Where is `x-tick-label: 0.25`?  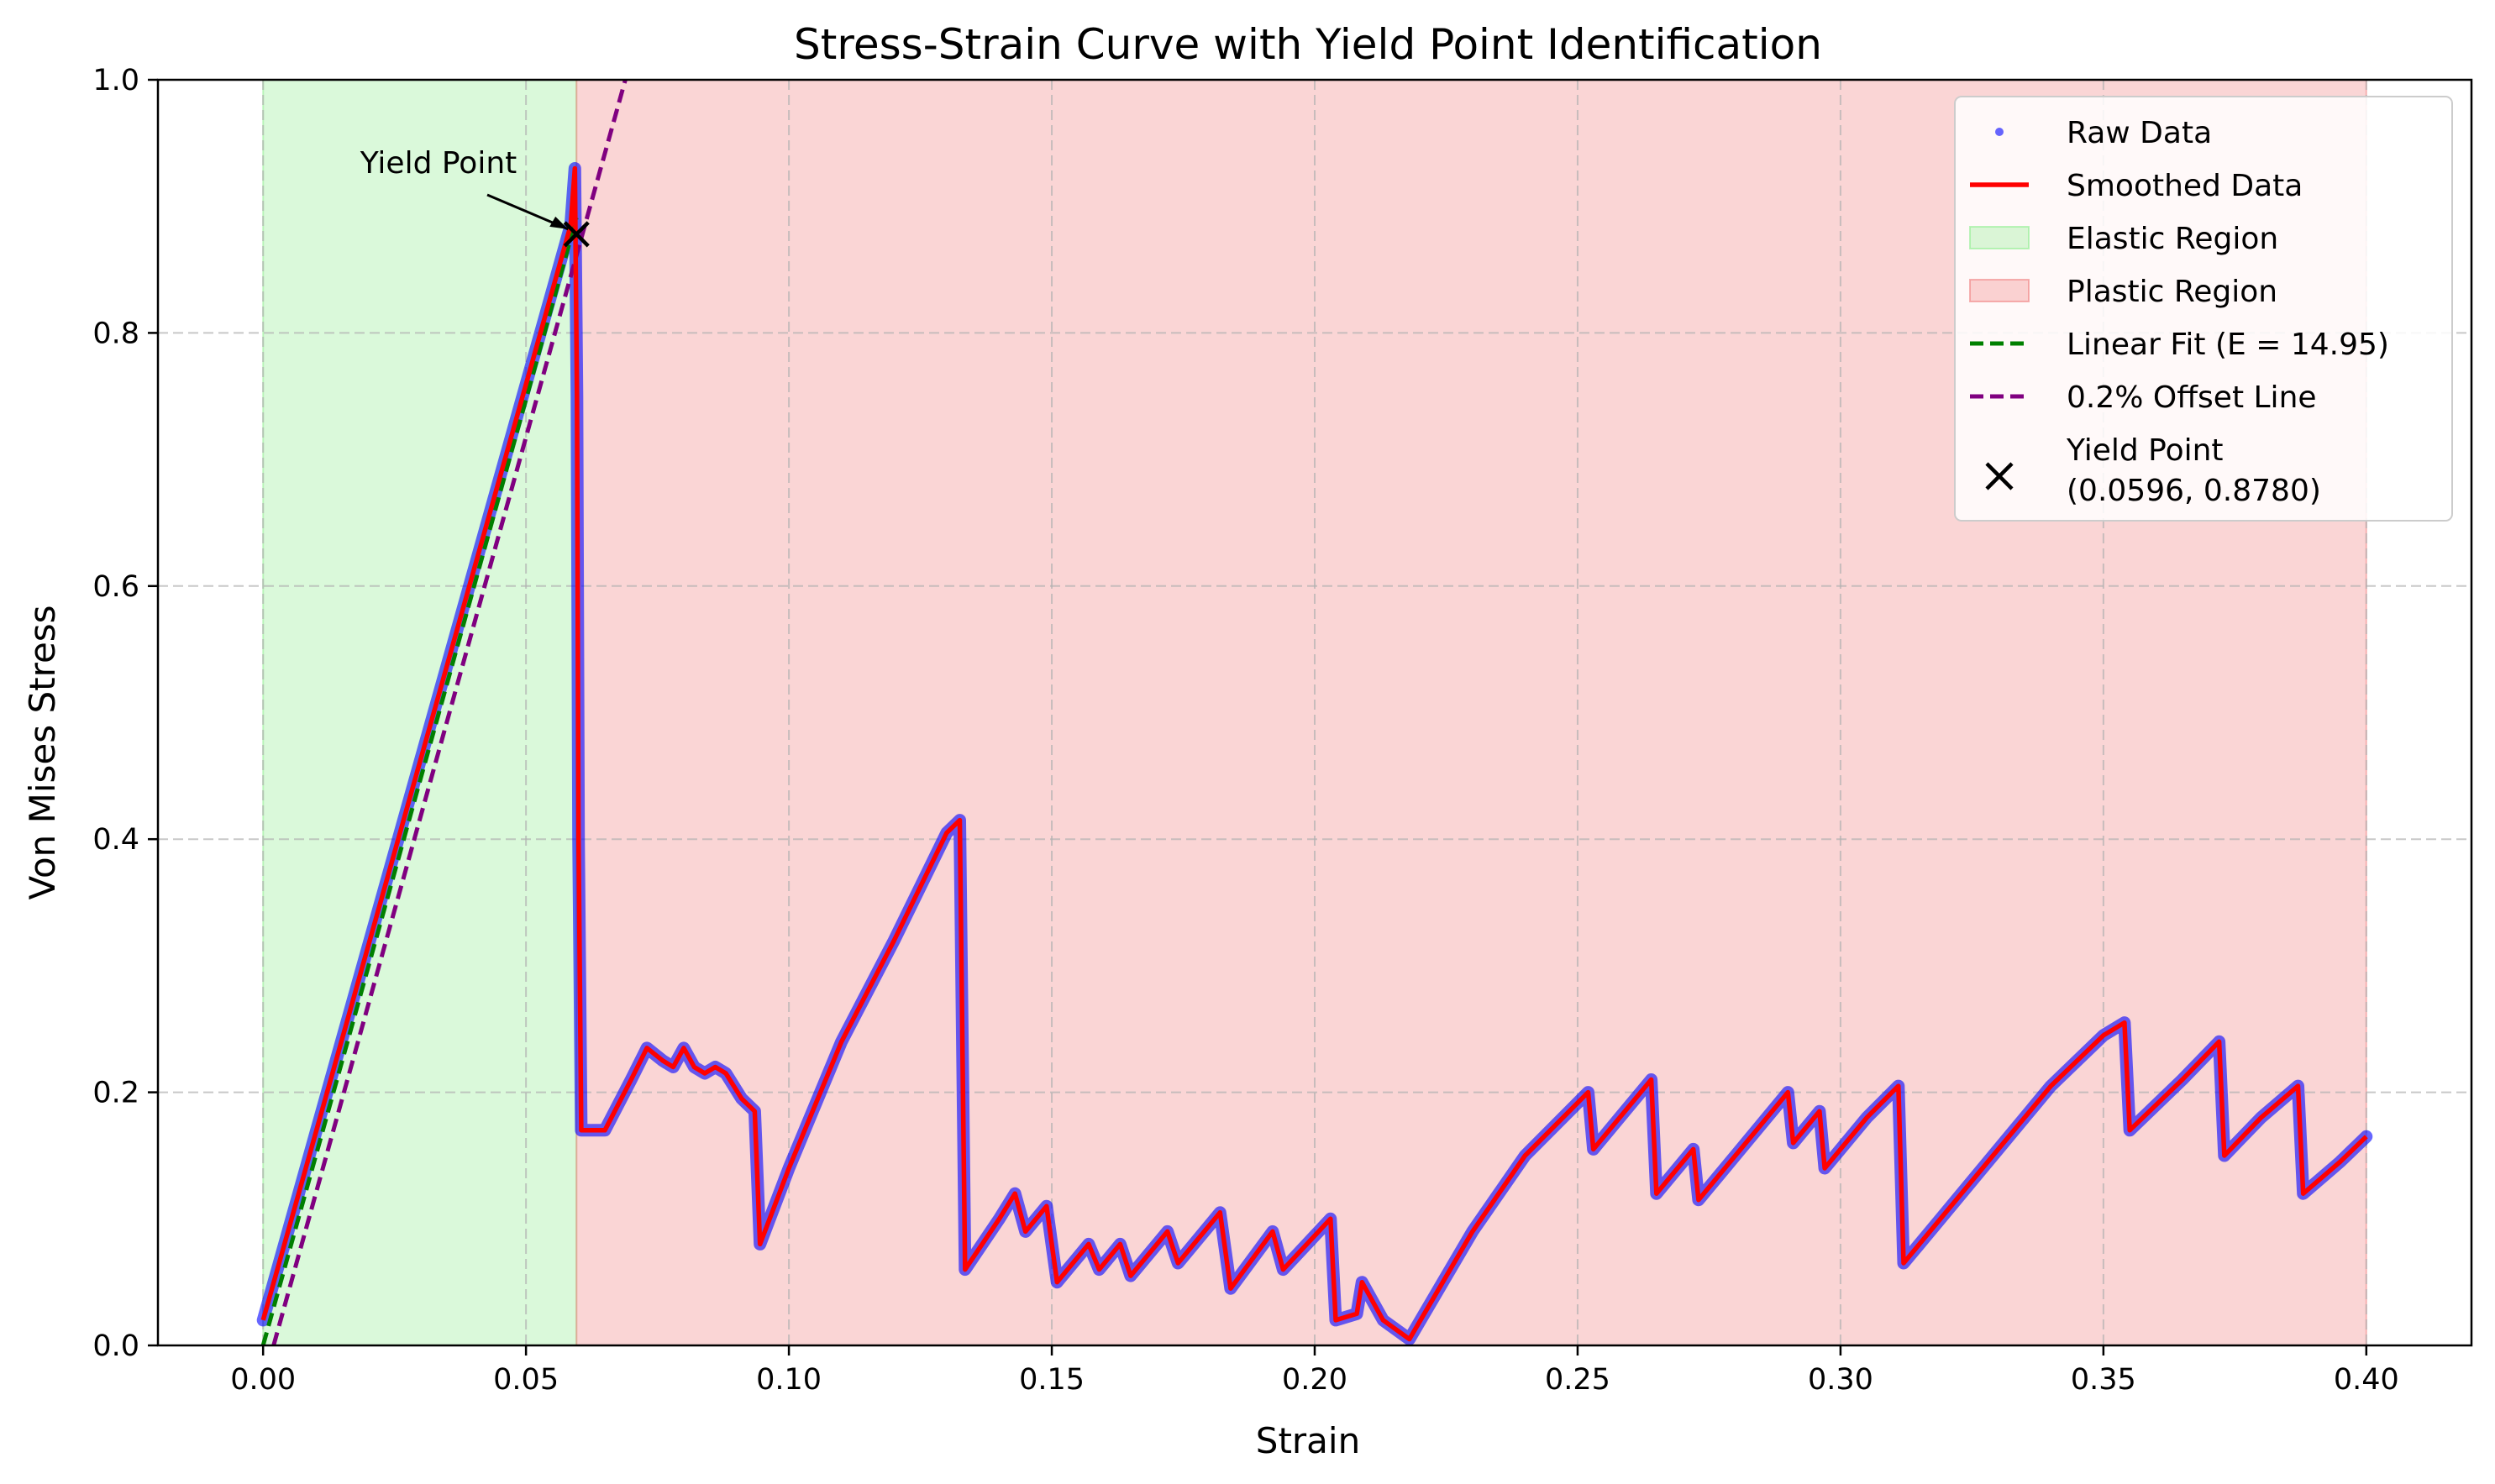 x-tick-label: 0.25 is located at coordinates (1578, 1380).